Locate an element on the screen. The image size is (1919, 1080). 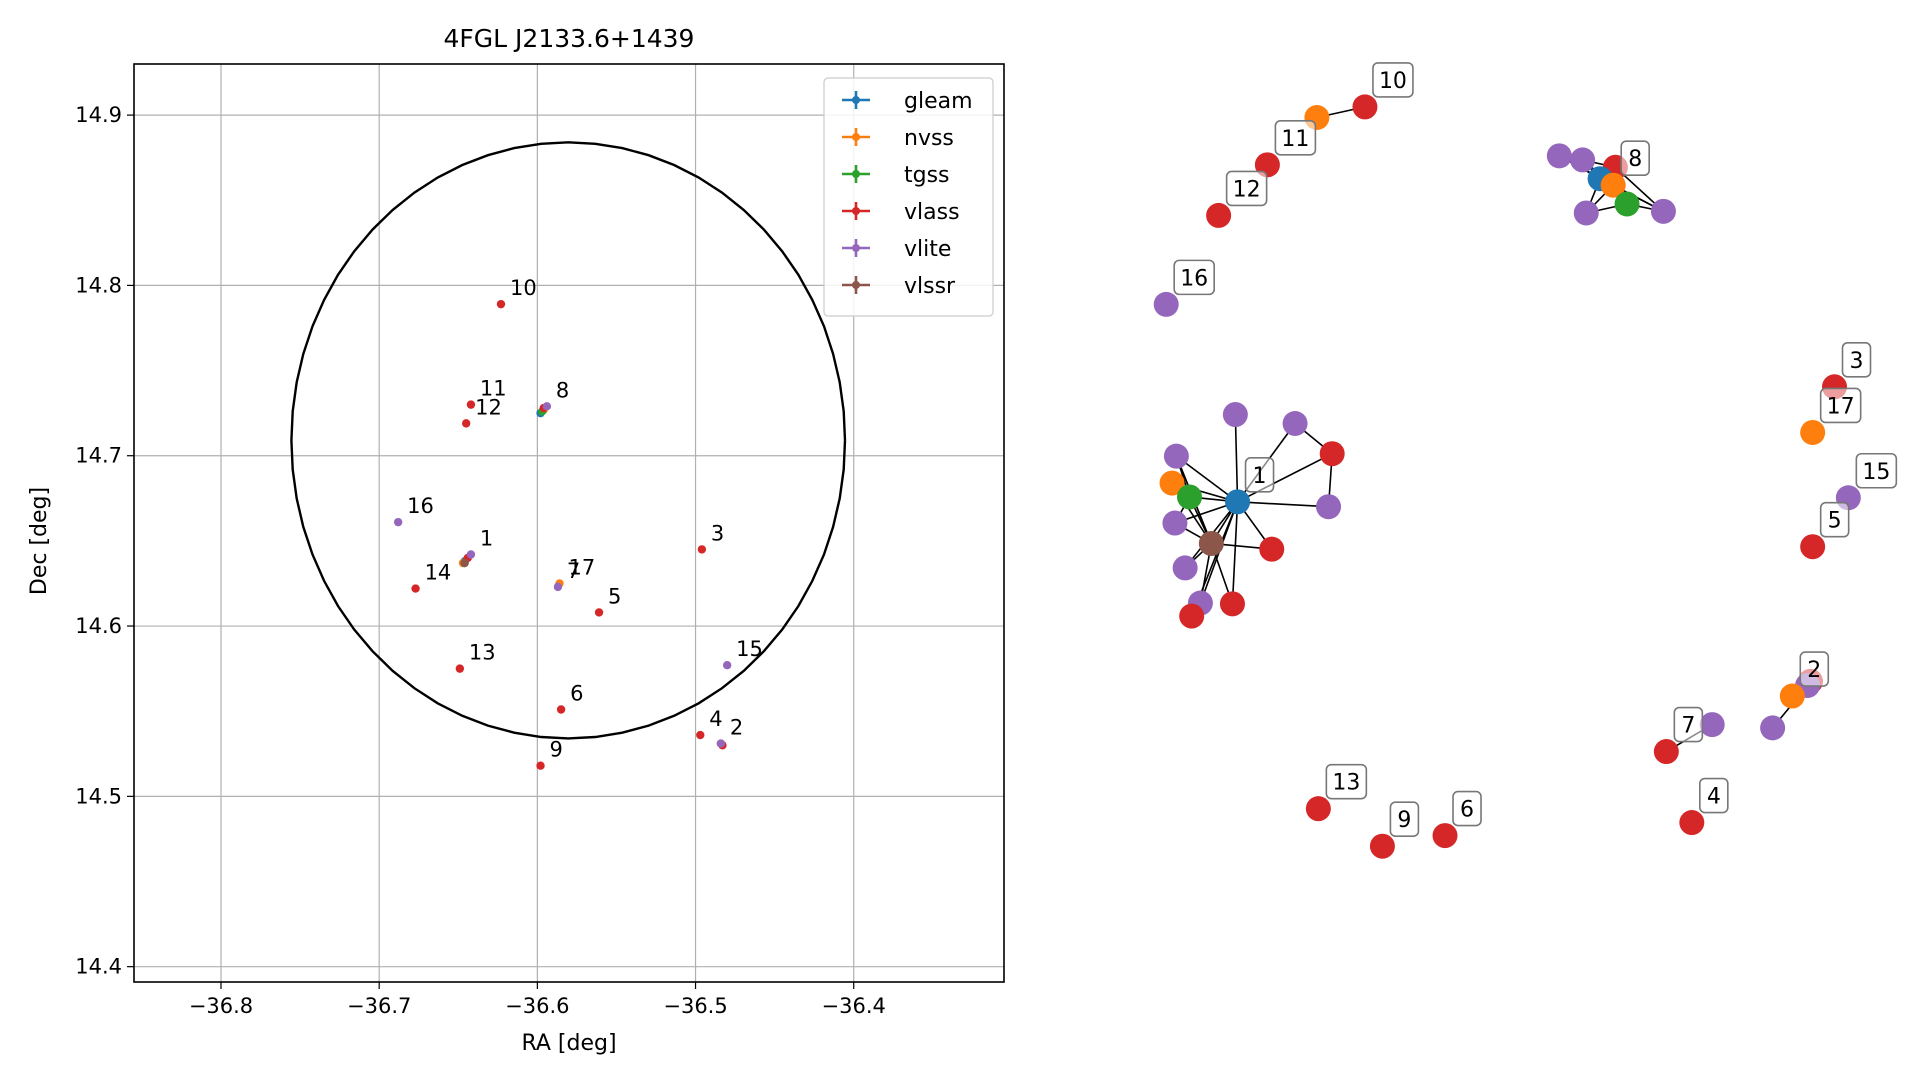
point-label: 7 is located at coordinates (573, 571).